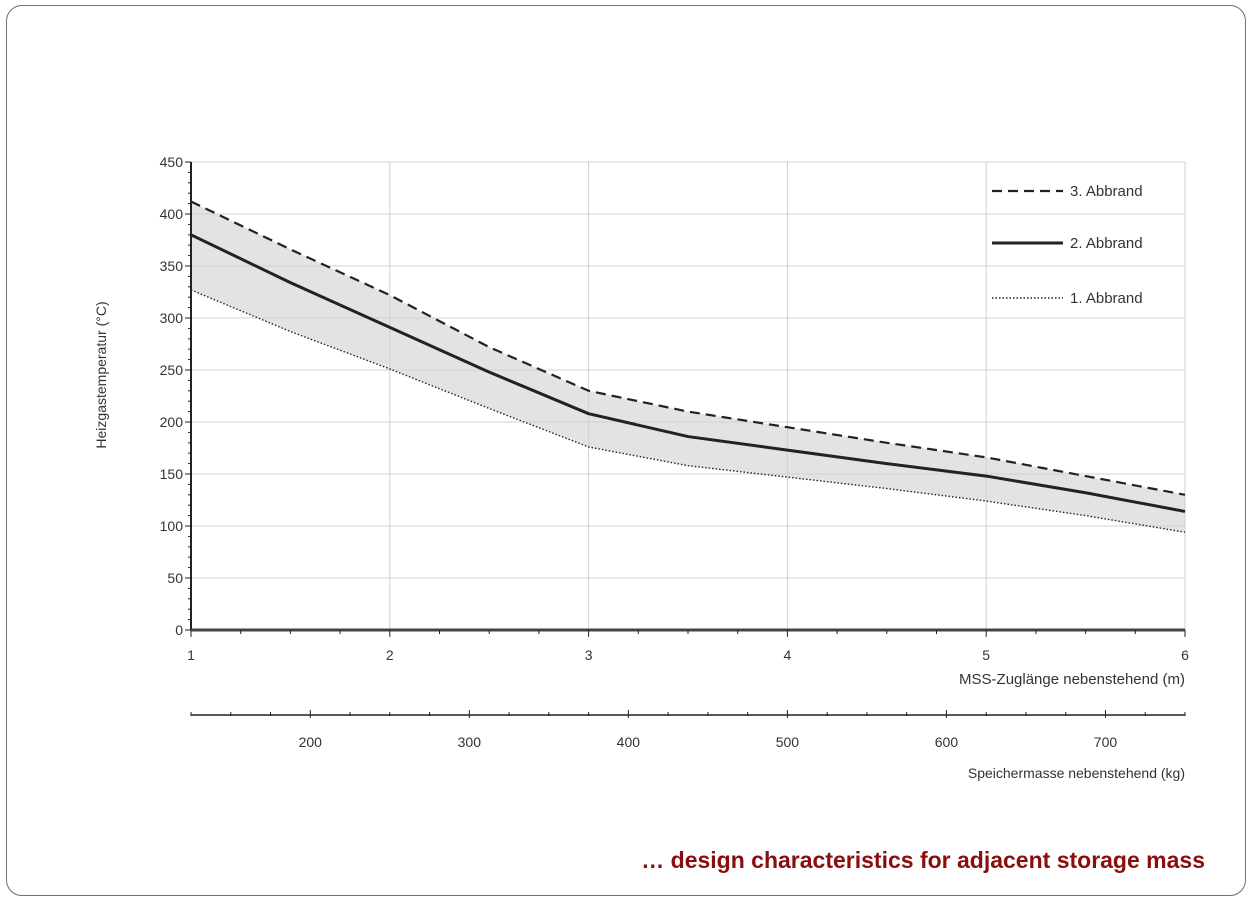  Describe the element at coordinates (191, 655) in the screenshot. I see `x-tick-label: 1` at that location.